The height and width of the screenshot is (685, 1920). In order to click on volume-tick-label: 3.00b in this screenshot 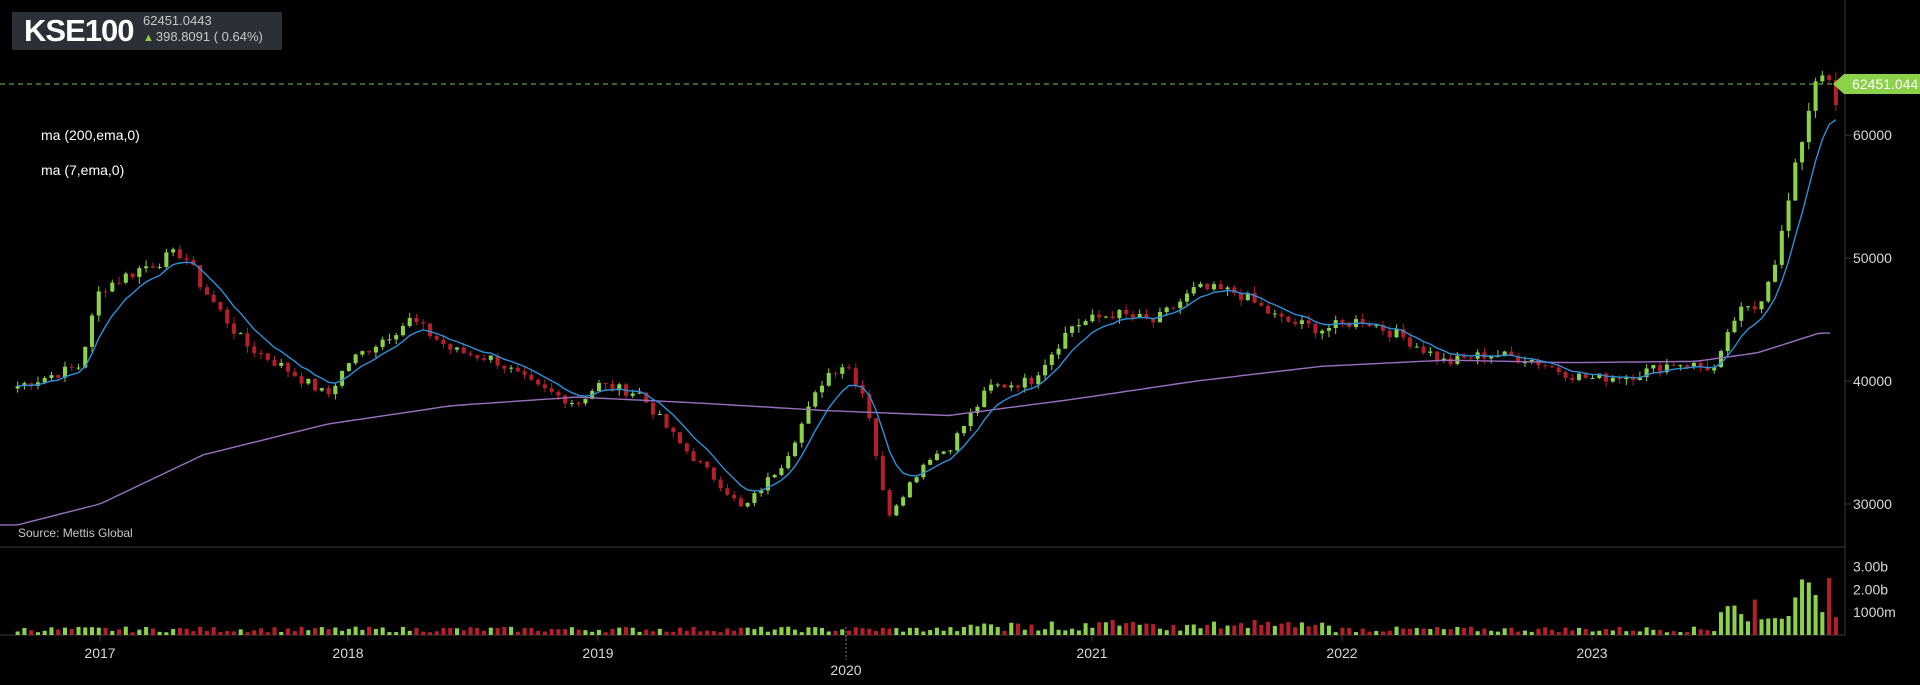, I will do `click(1870, 567)`.